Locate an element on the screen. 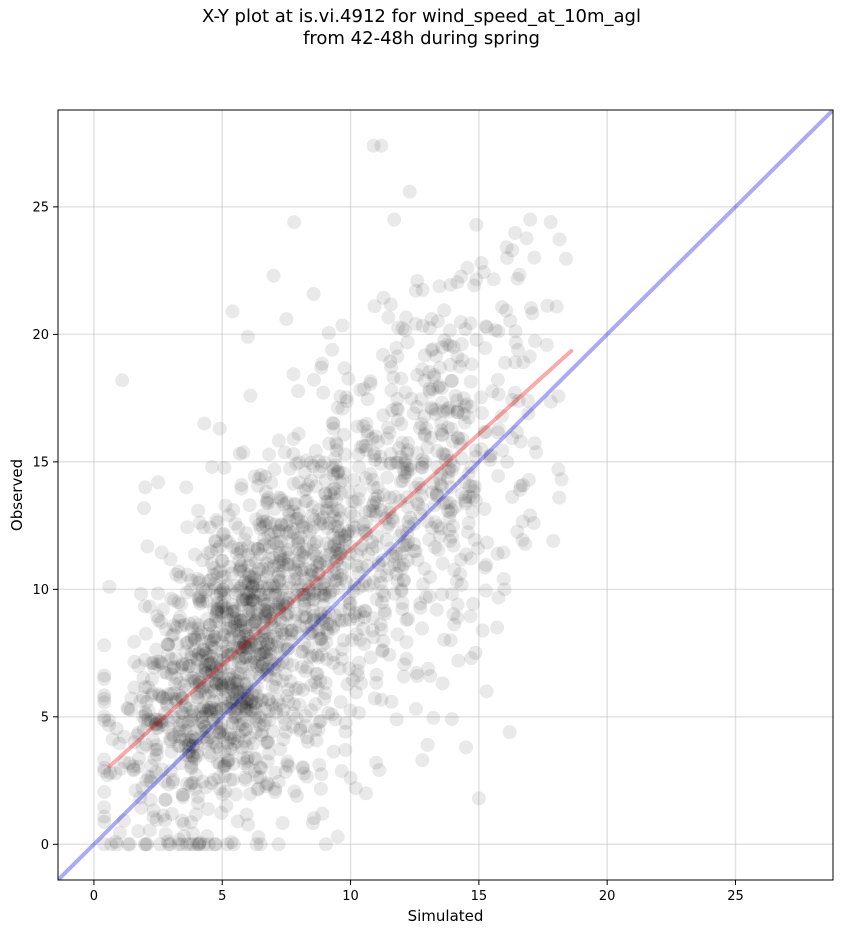  x-axis-label: Simulated is located at coordinates (446, 916).